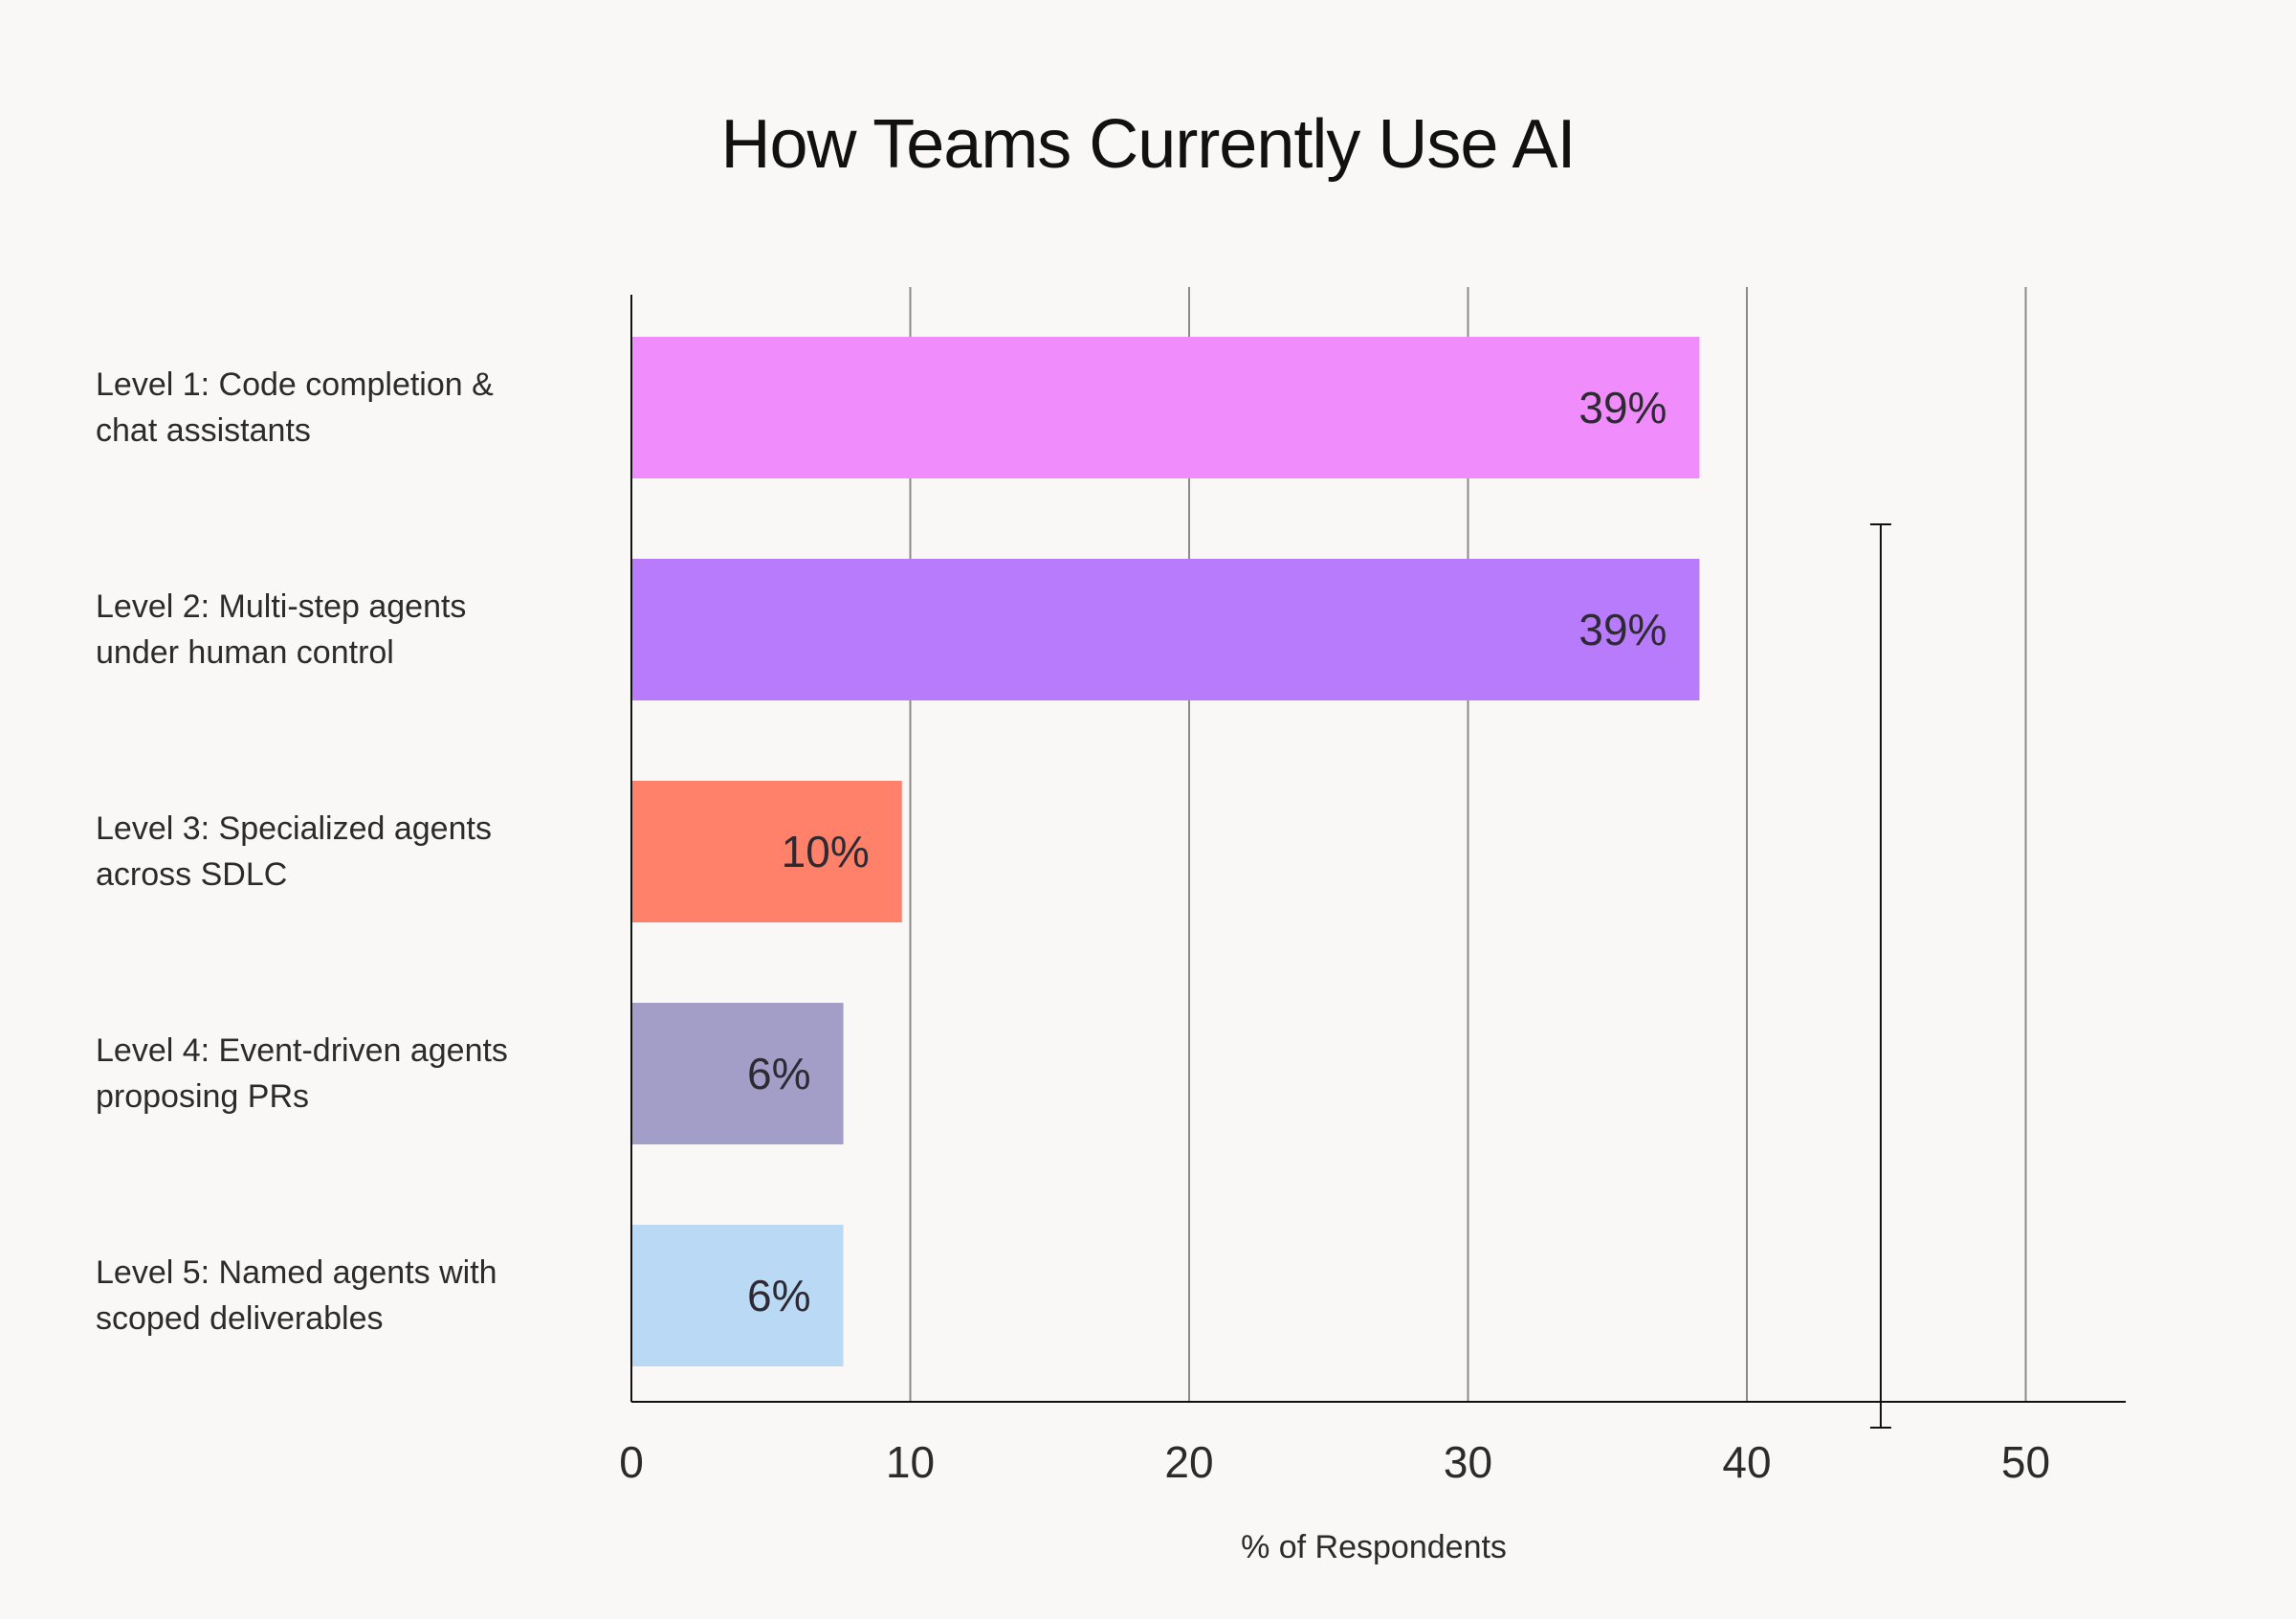 This screenshot has width=2296, height=1619. What do you see at coordinates (1188, 1462) in the screenshot?
I see `x-tick-label-20: 20` at bounding box center [1188, 1462].